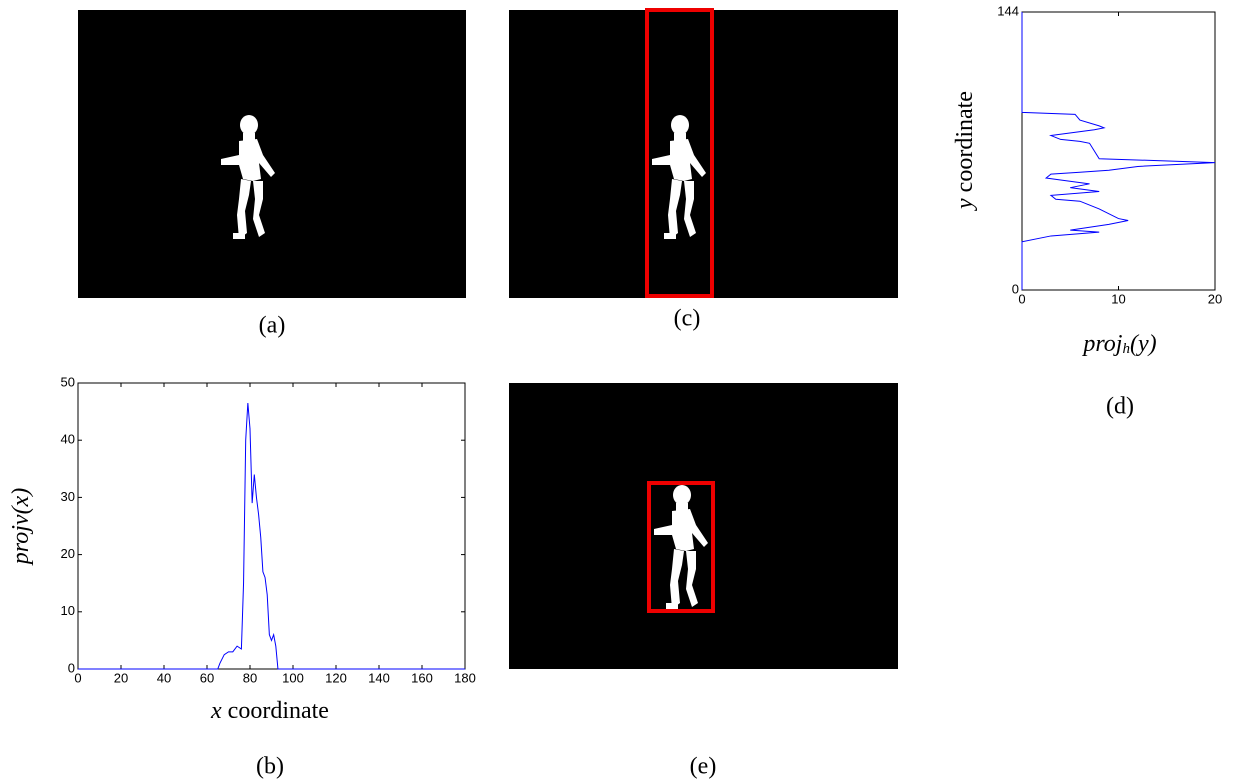 The width and height of the screenshot is (1233, 783). I want to click on x-axis-label: projh(y), so click(1118, 344).